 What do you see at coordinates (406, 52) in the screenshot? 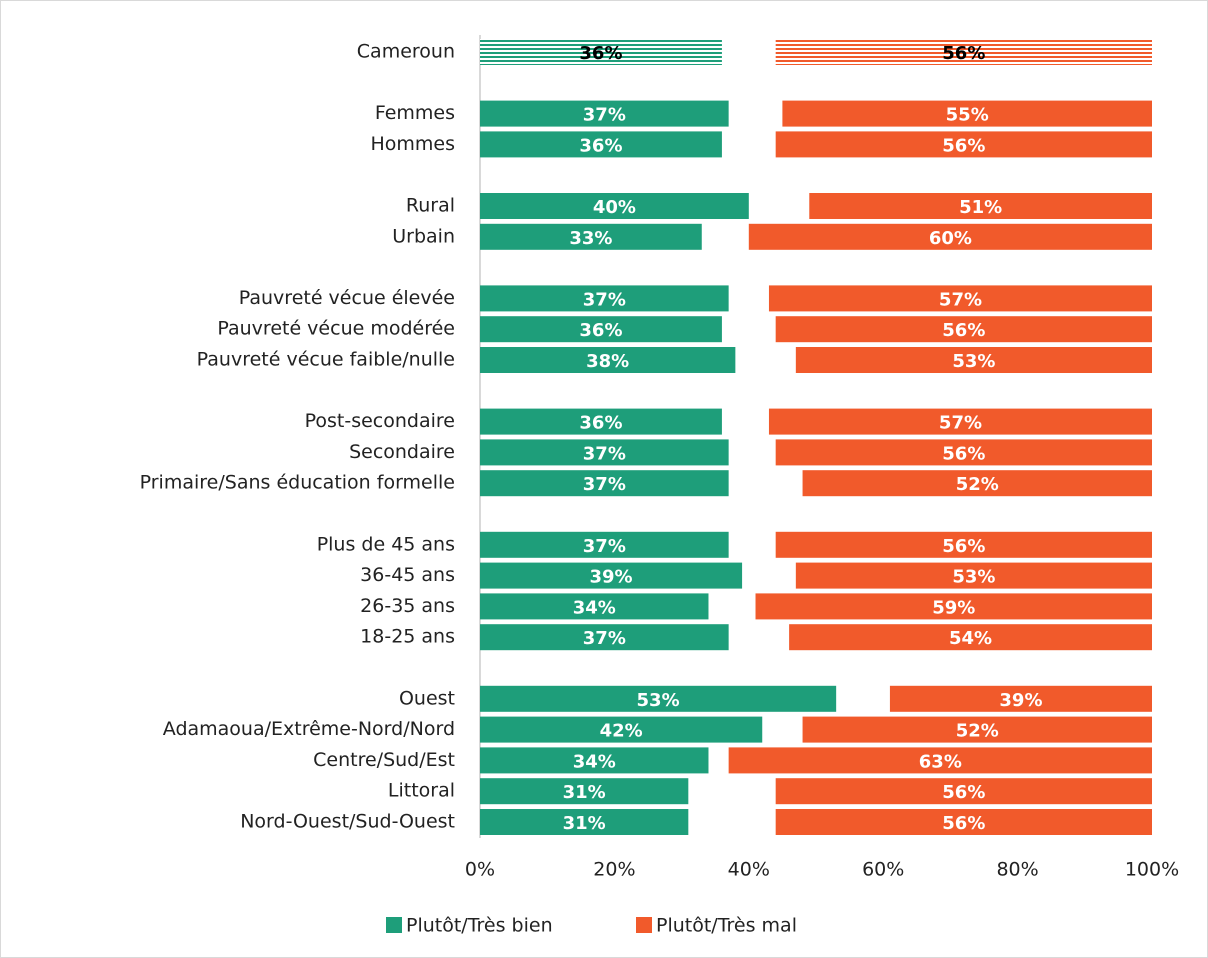
I see `category-label: Cameroun` at bounding box center [406, 52].